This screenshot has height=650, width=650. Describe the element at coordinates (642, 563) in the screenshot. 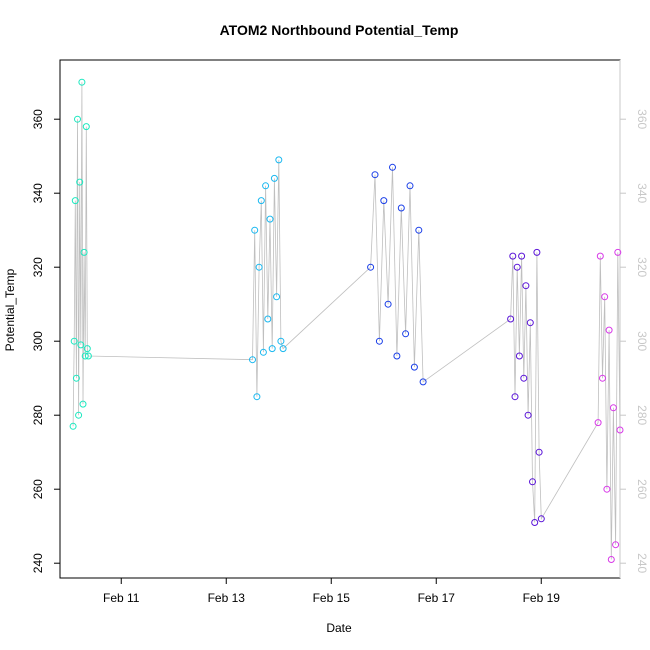

I see `right-y-tick-label: 240` at that location.